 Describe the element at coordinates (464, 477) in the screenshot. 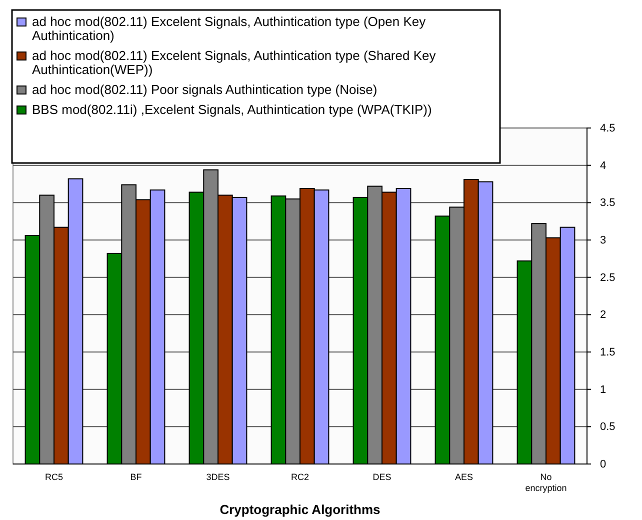

I see `x-tick-label: AES` at that location.